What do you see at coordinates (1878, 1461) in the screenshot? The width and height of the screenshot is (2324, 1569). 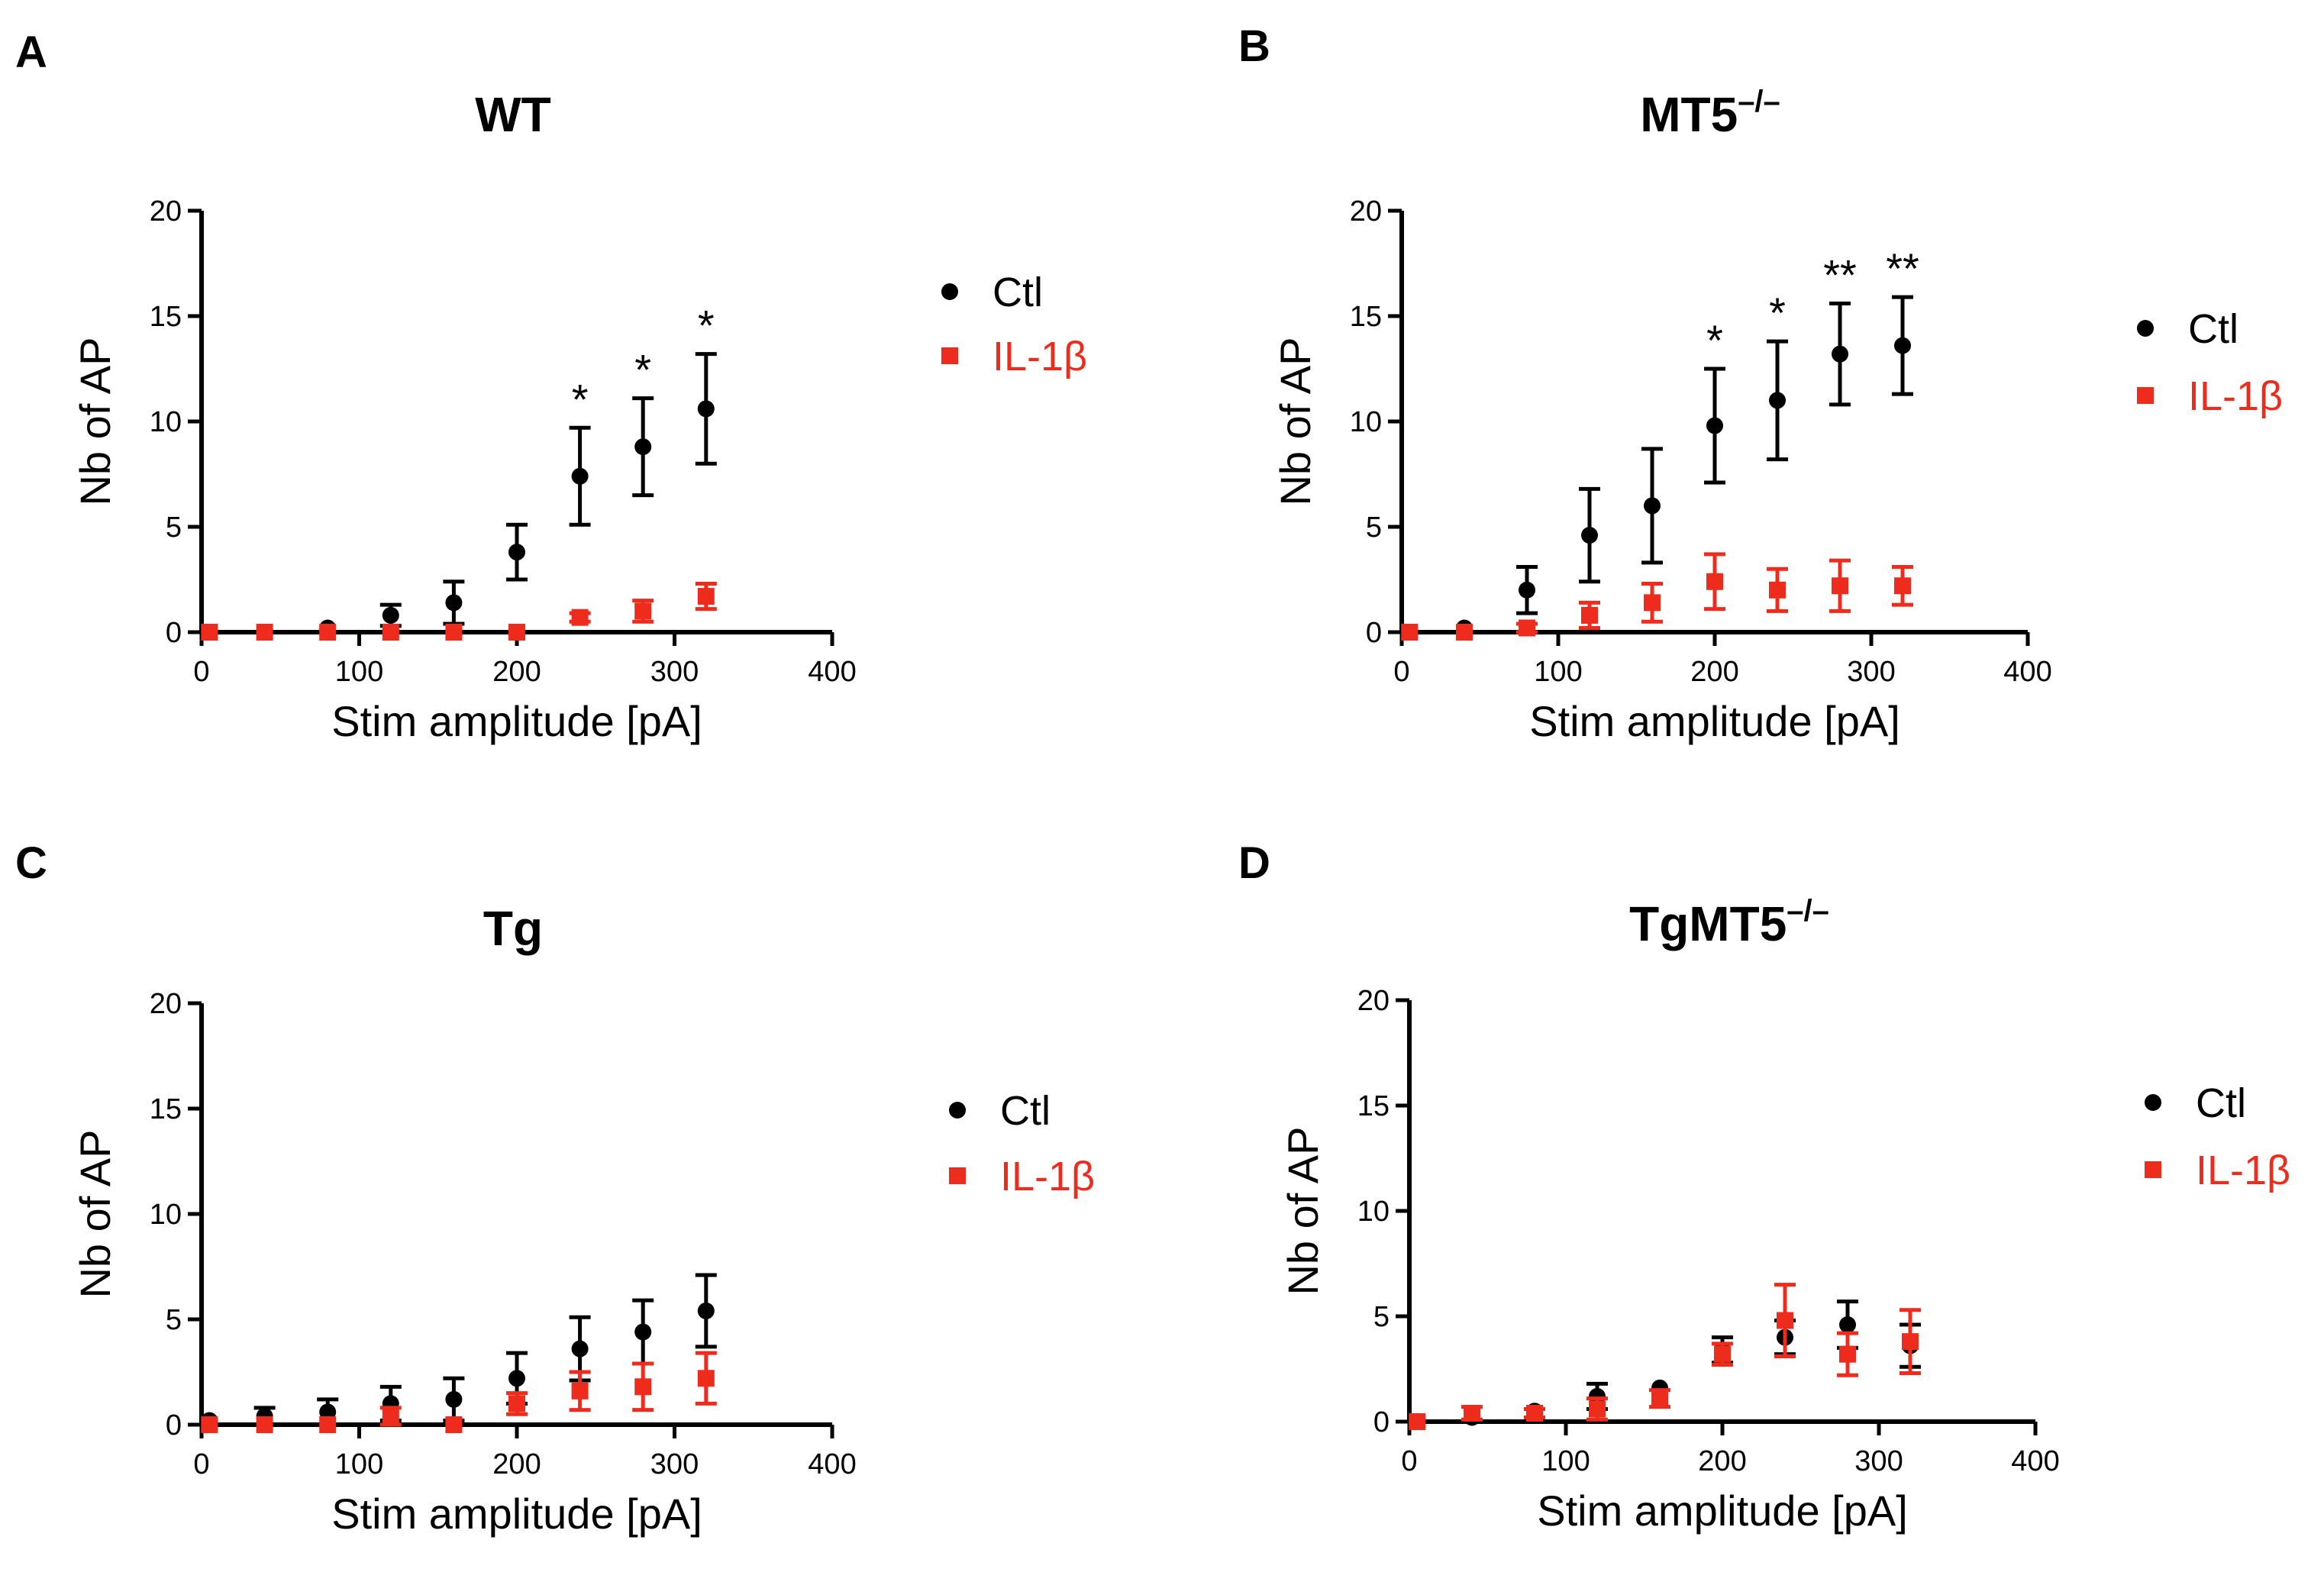 I see `x-tick-label: 300` at bounding box center [1878, 1461].